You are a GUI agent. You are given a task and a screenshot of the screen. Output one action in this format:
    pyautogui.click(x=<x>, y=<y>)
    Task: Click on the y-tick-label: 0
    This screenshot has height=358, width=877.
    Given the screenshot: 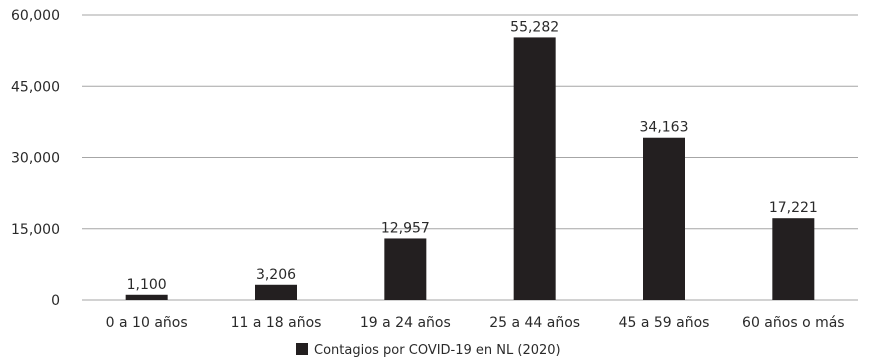 What is the action you would take?
    pyautogui.click(x=55, y=301)
    